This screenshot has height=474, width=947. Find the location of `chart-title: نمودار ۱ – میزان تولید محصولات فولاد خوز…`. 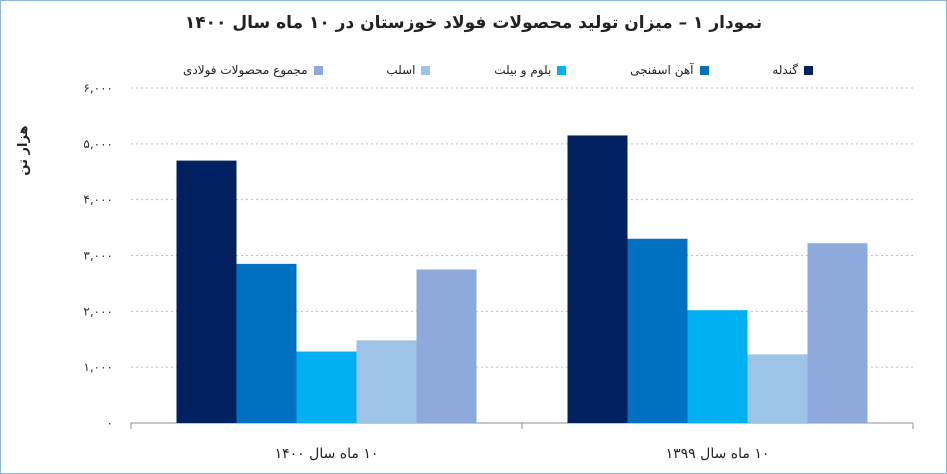

chart-title: نمودار ۱ – میزان تولید محصولات فولاد خوز… is located at coordinates (473, 23).